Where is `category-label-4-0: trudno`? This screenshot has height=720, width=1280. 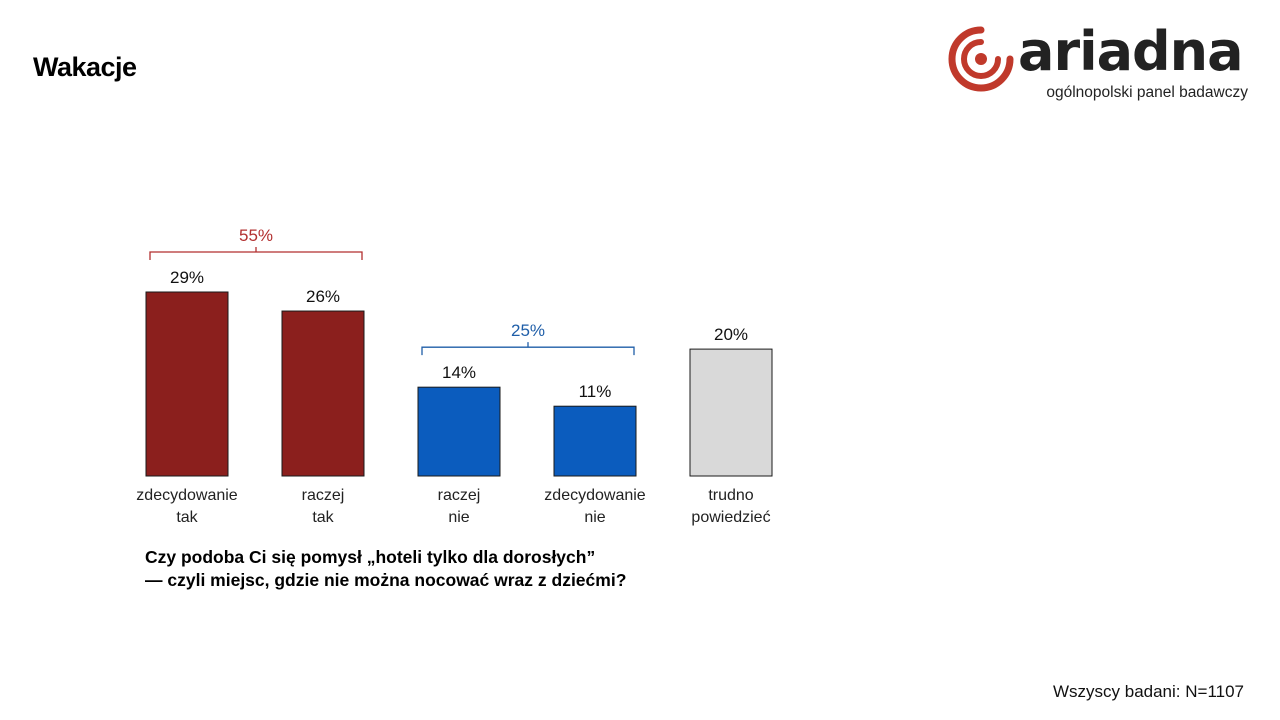 category-label-4-0: trudno is located at coordinates (730, 495).